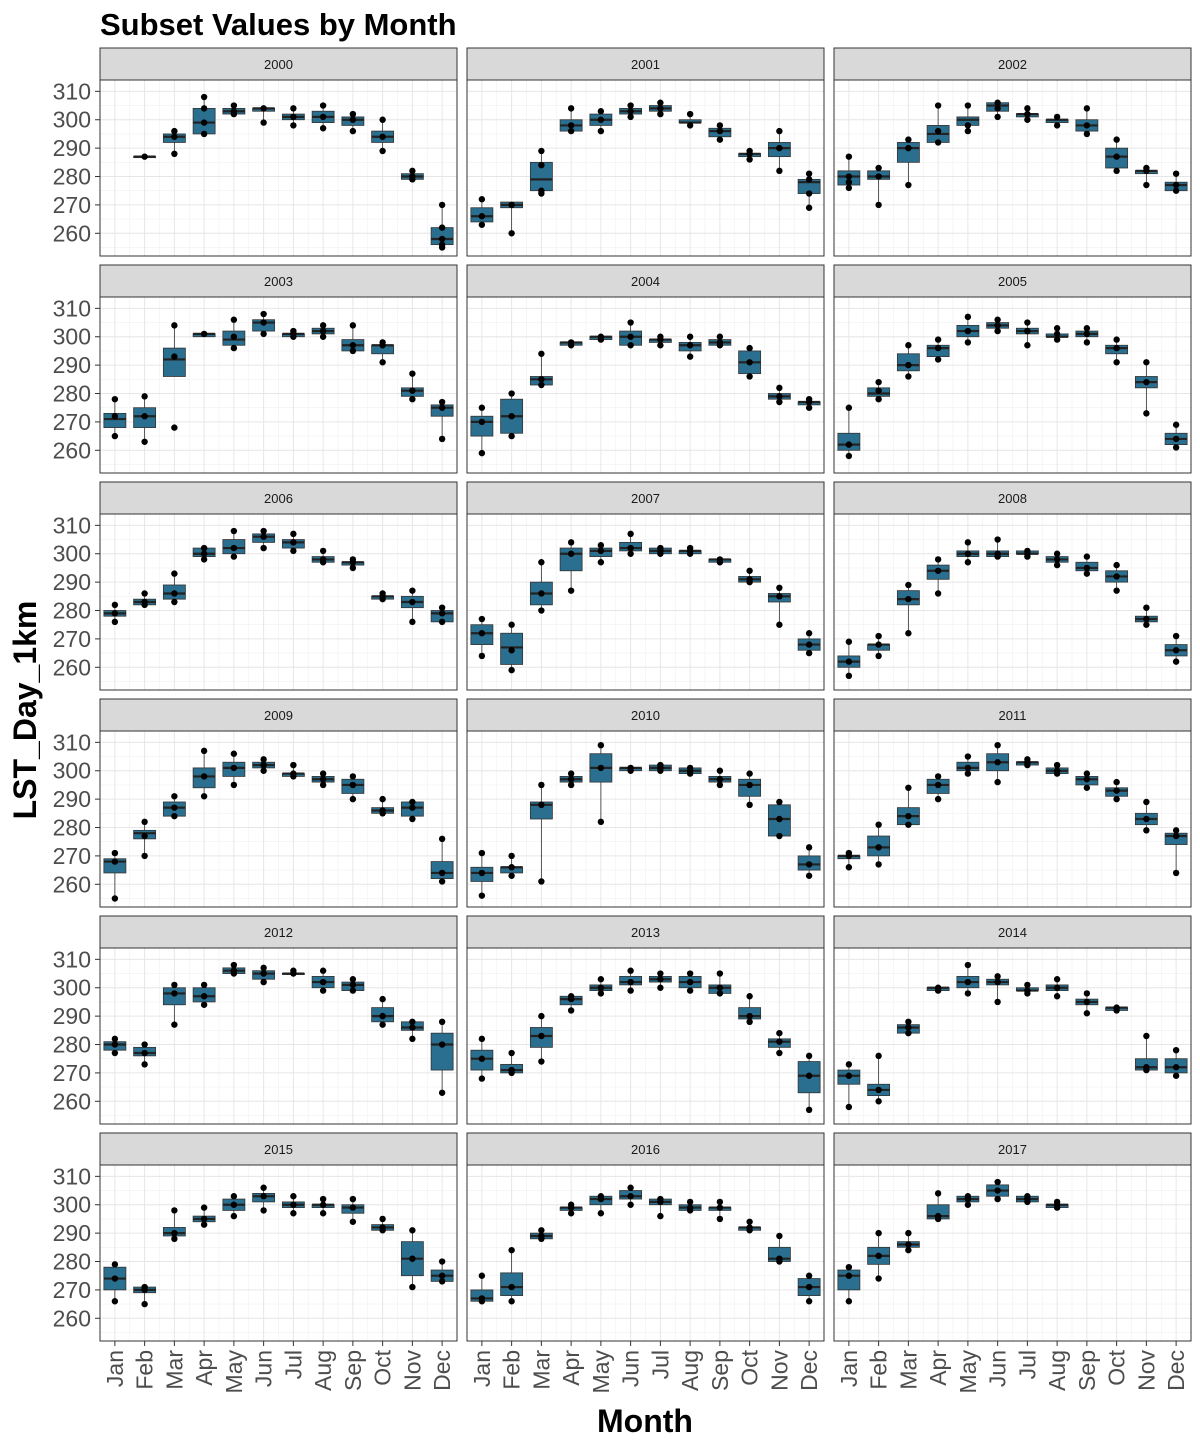  I want to click on x-tick-label: May, so click(968, 1372).